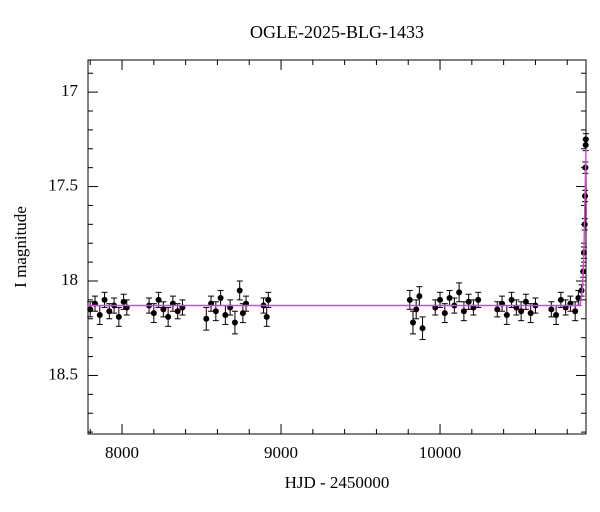  Describe the element at coordinates (63, 184) in the screenshot. I see `y-tick-label: 17.5` at that location.